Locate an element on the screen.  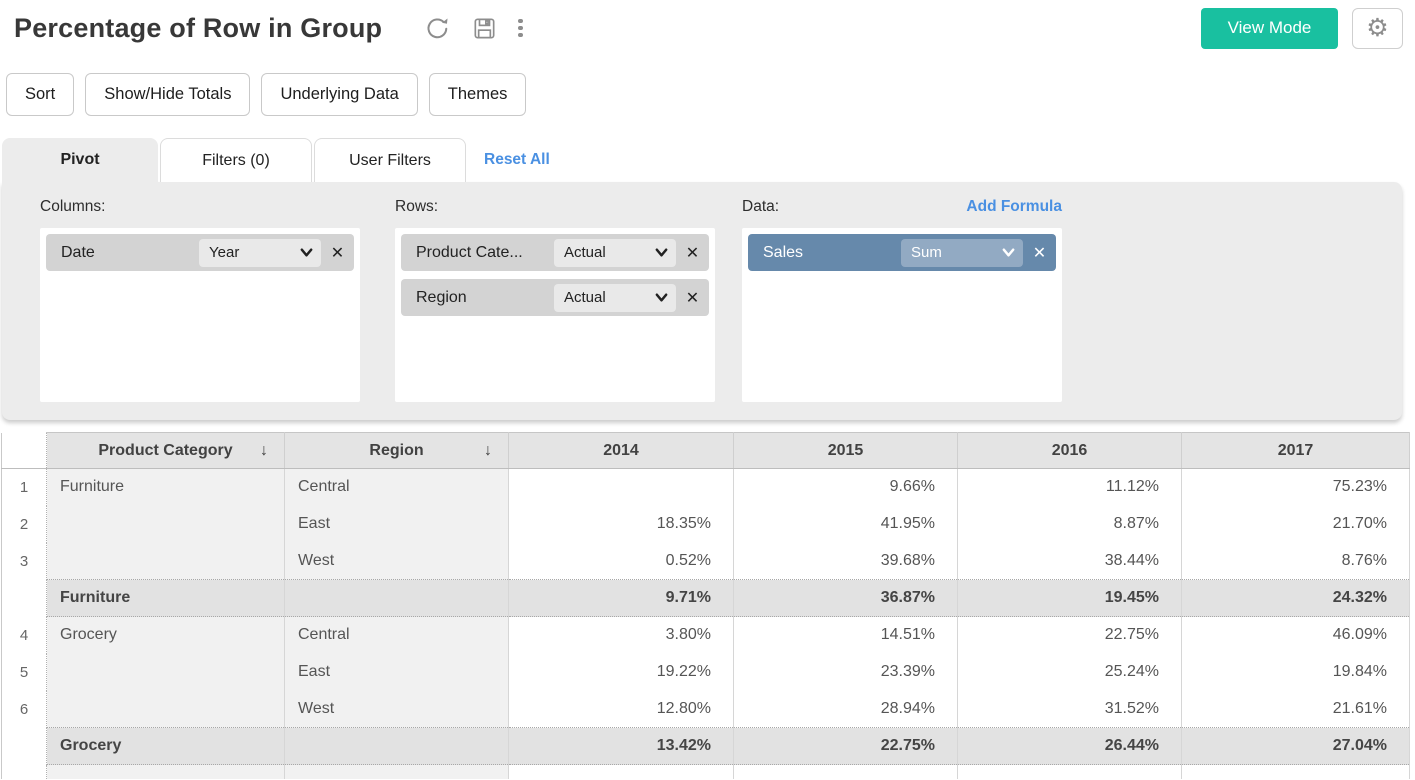
value-cell: 8.76% is located at coordinates (1295, 561).